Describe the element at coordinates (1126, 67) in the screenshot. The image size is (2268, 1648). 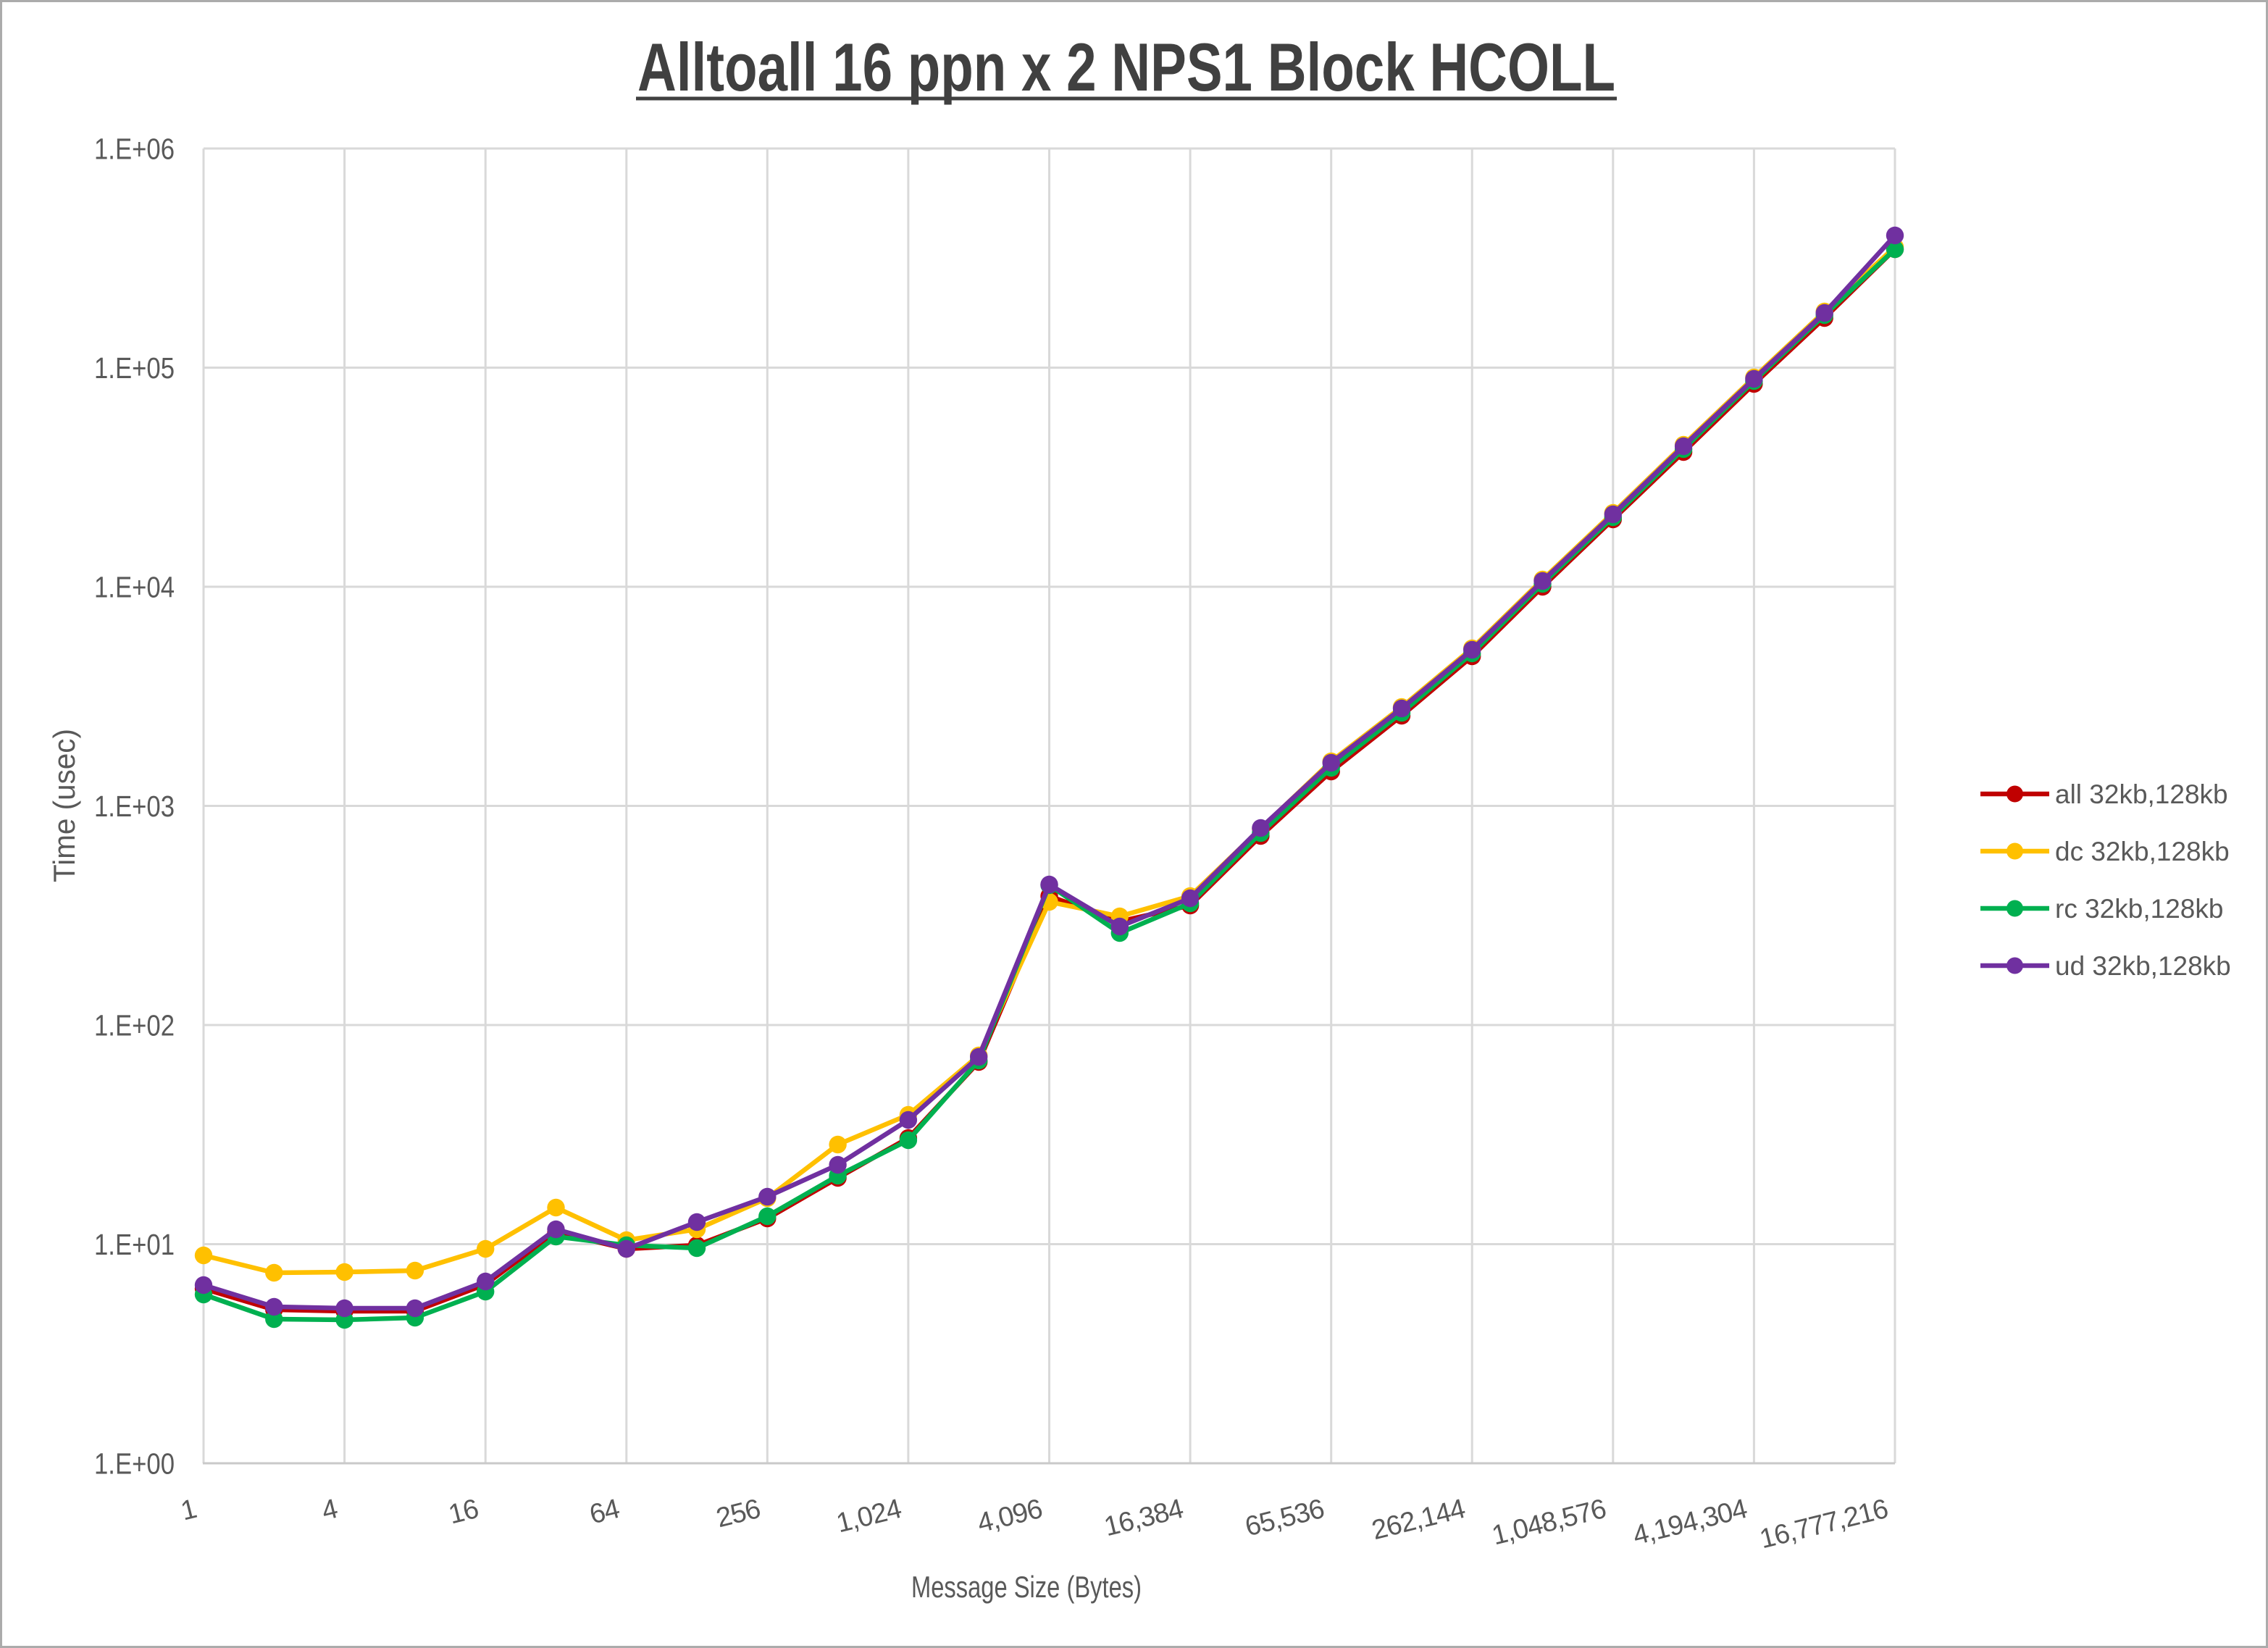
I see `svg-text:Alltoall 16 ppn x 2 NPS1 Block: Alltoall 16 ppn x 2 NPS1 Block HCOLL` at that location.